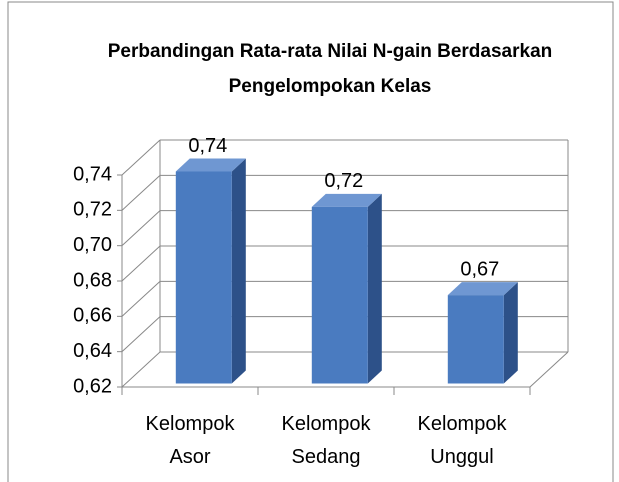 This screenshot has width=619, height=482. Describe the element at coordinates (92, 245) in the screenshot. I see `y-tick-label: 0,70` at that location.